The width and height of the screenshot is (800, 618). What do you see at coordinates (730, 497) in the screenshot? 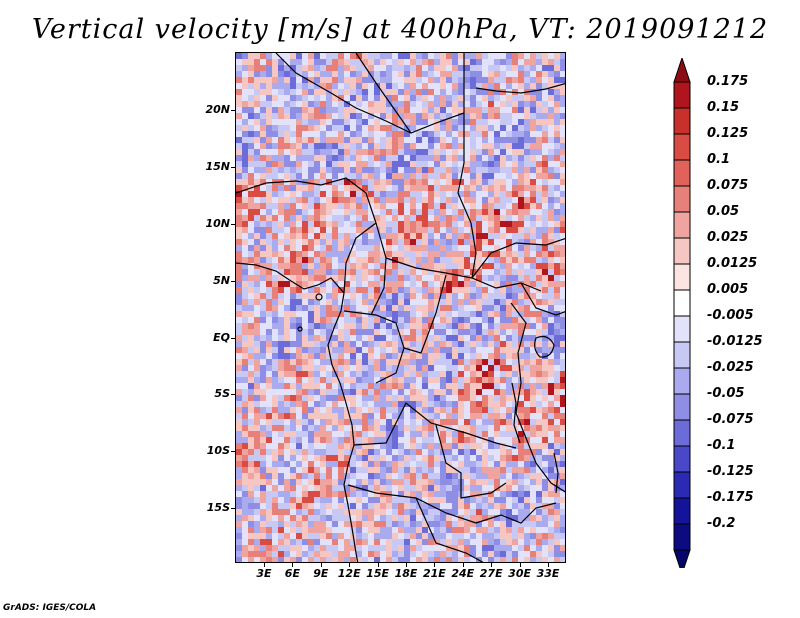
I see `colorbar-label: -0.175` at bounding box center [730, 497].